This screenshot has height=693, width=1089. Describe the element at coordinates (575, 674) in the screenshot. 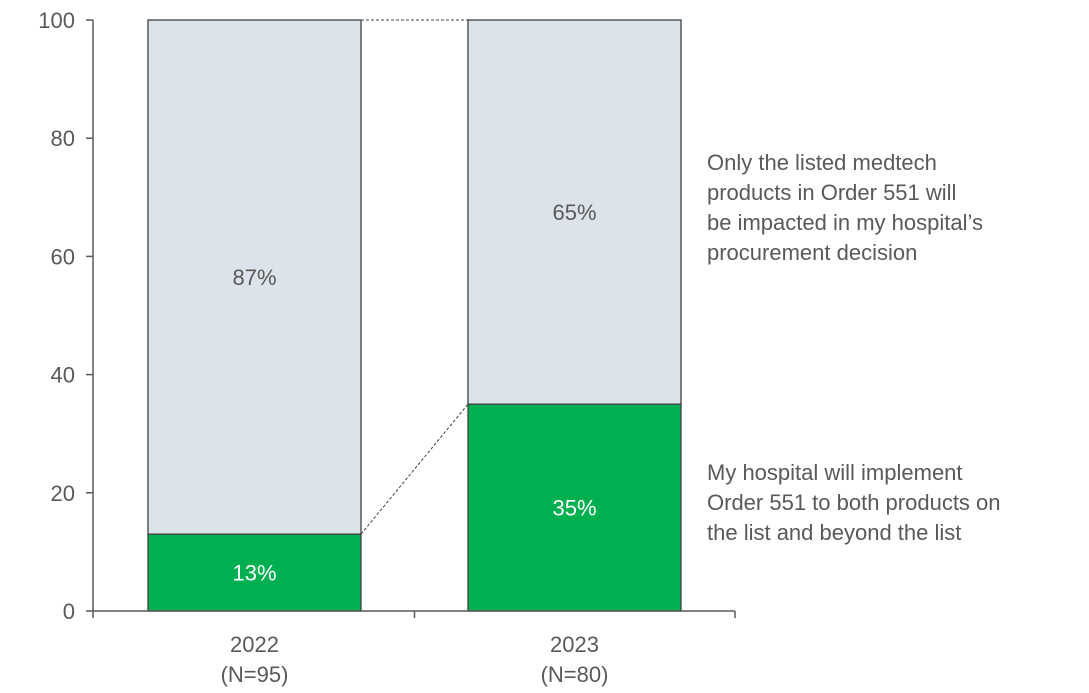

I see `x-tick-sublabel-2023: (N=80)` at that location.